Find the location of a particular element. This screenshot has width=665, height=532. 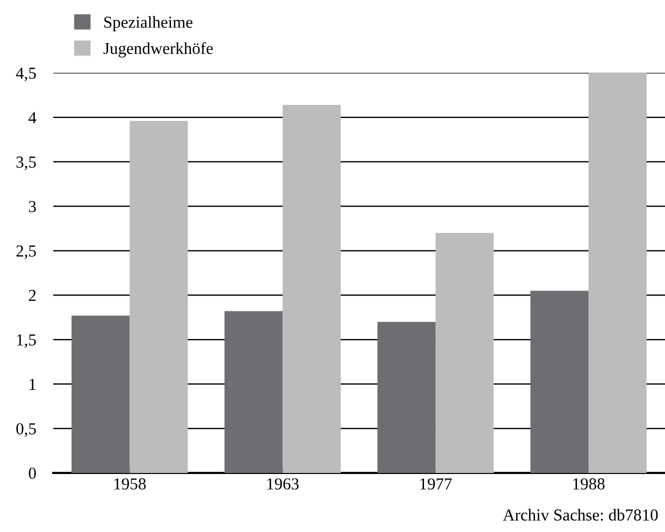

y-tick-label: 1,5 is located at coordinates (26, 341).